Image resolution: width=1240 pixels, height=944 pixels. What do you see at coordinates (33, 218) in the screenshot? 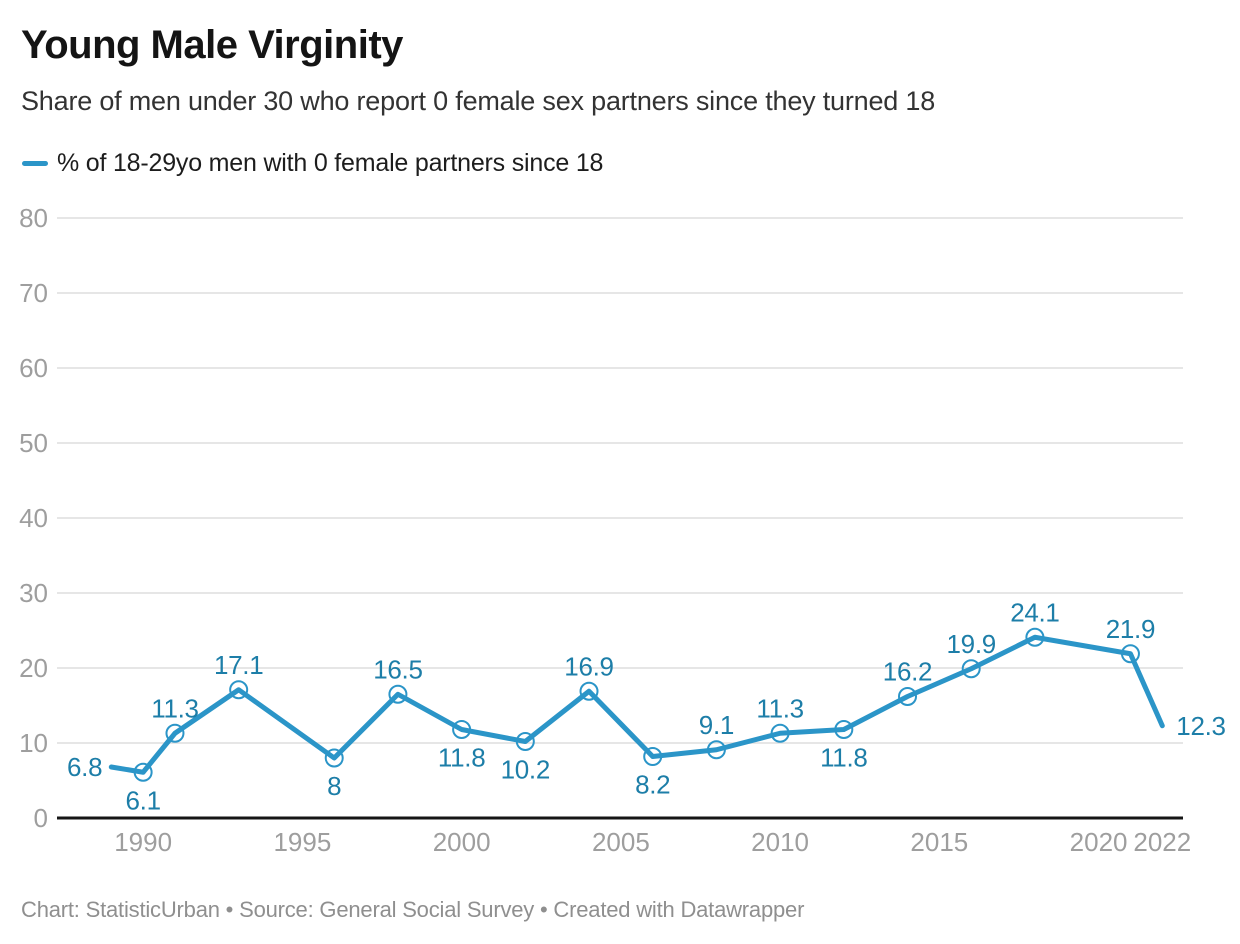
I see `y-tick-label: 80` at bounding box center [33, 218].